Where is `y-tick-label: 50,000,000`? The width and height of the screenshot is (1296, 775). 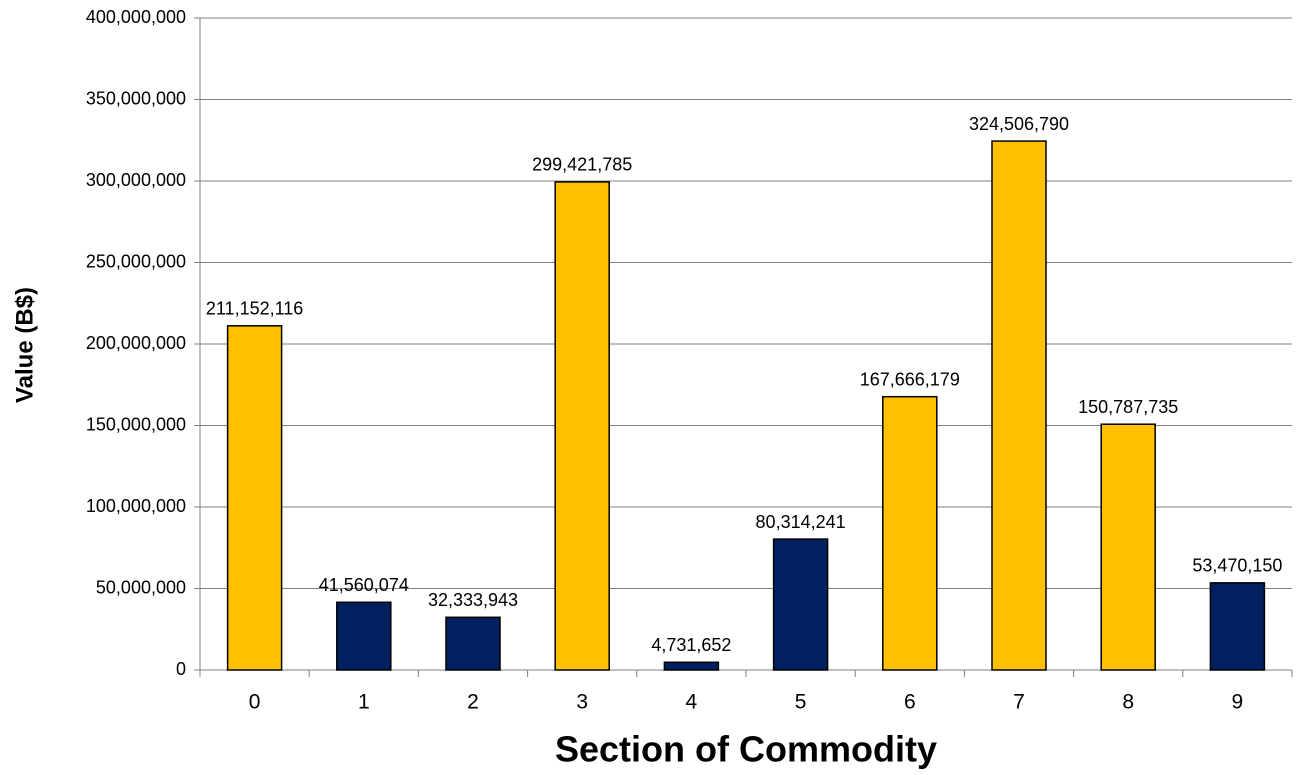 y-tick-label: 50,000,000 is located at coordinates (141, 587).